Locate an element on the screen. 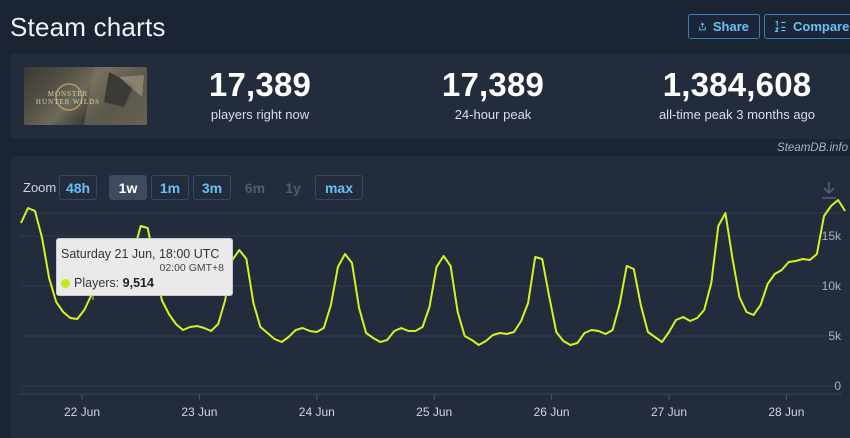 This screenshot has height=438, width=850. zoom-1w-button: 1w is located at coordinates (128, 187).